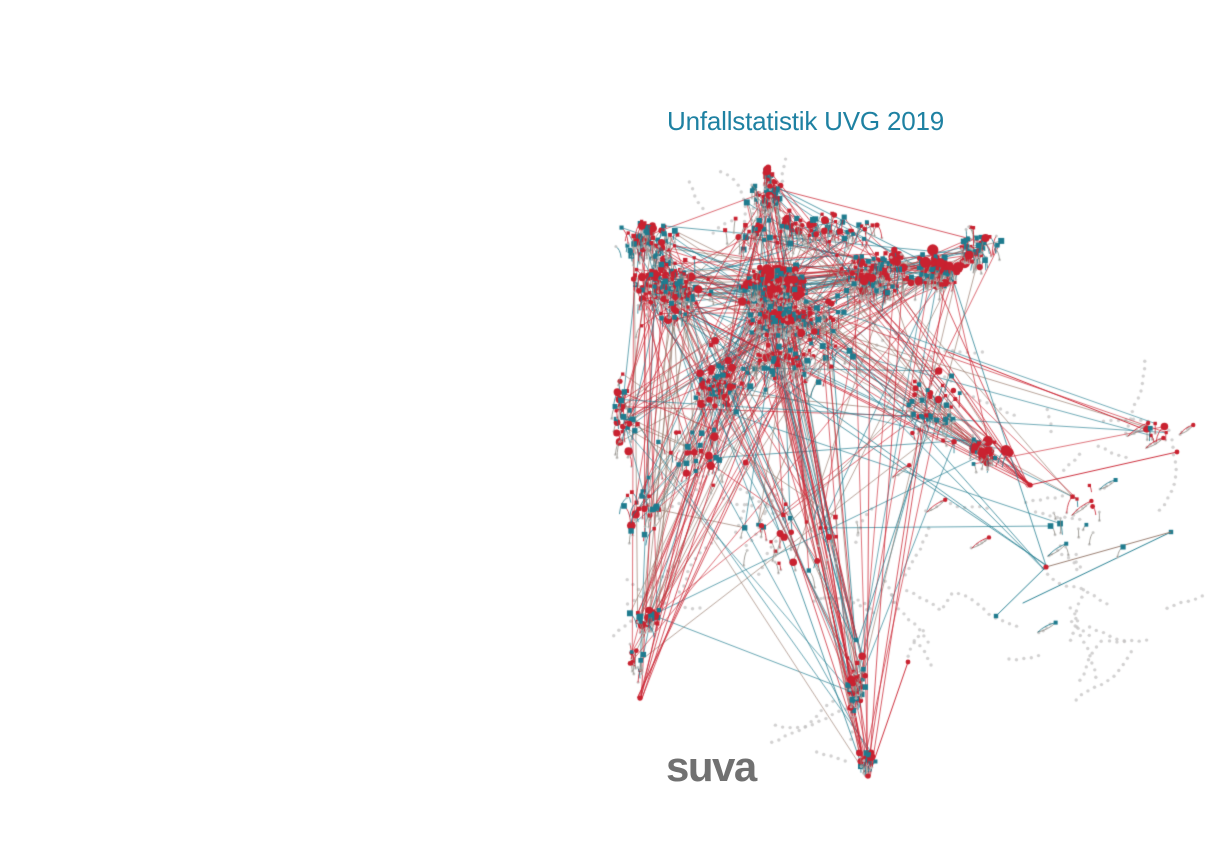  I want to click on page-title: Unfallstatistik UVG 2019, so click(805, 121).